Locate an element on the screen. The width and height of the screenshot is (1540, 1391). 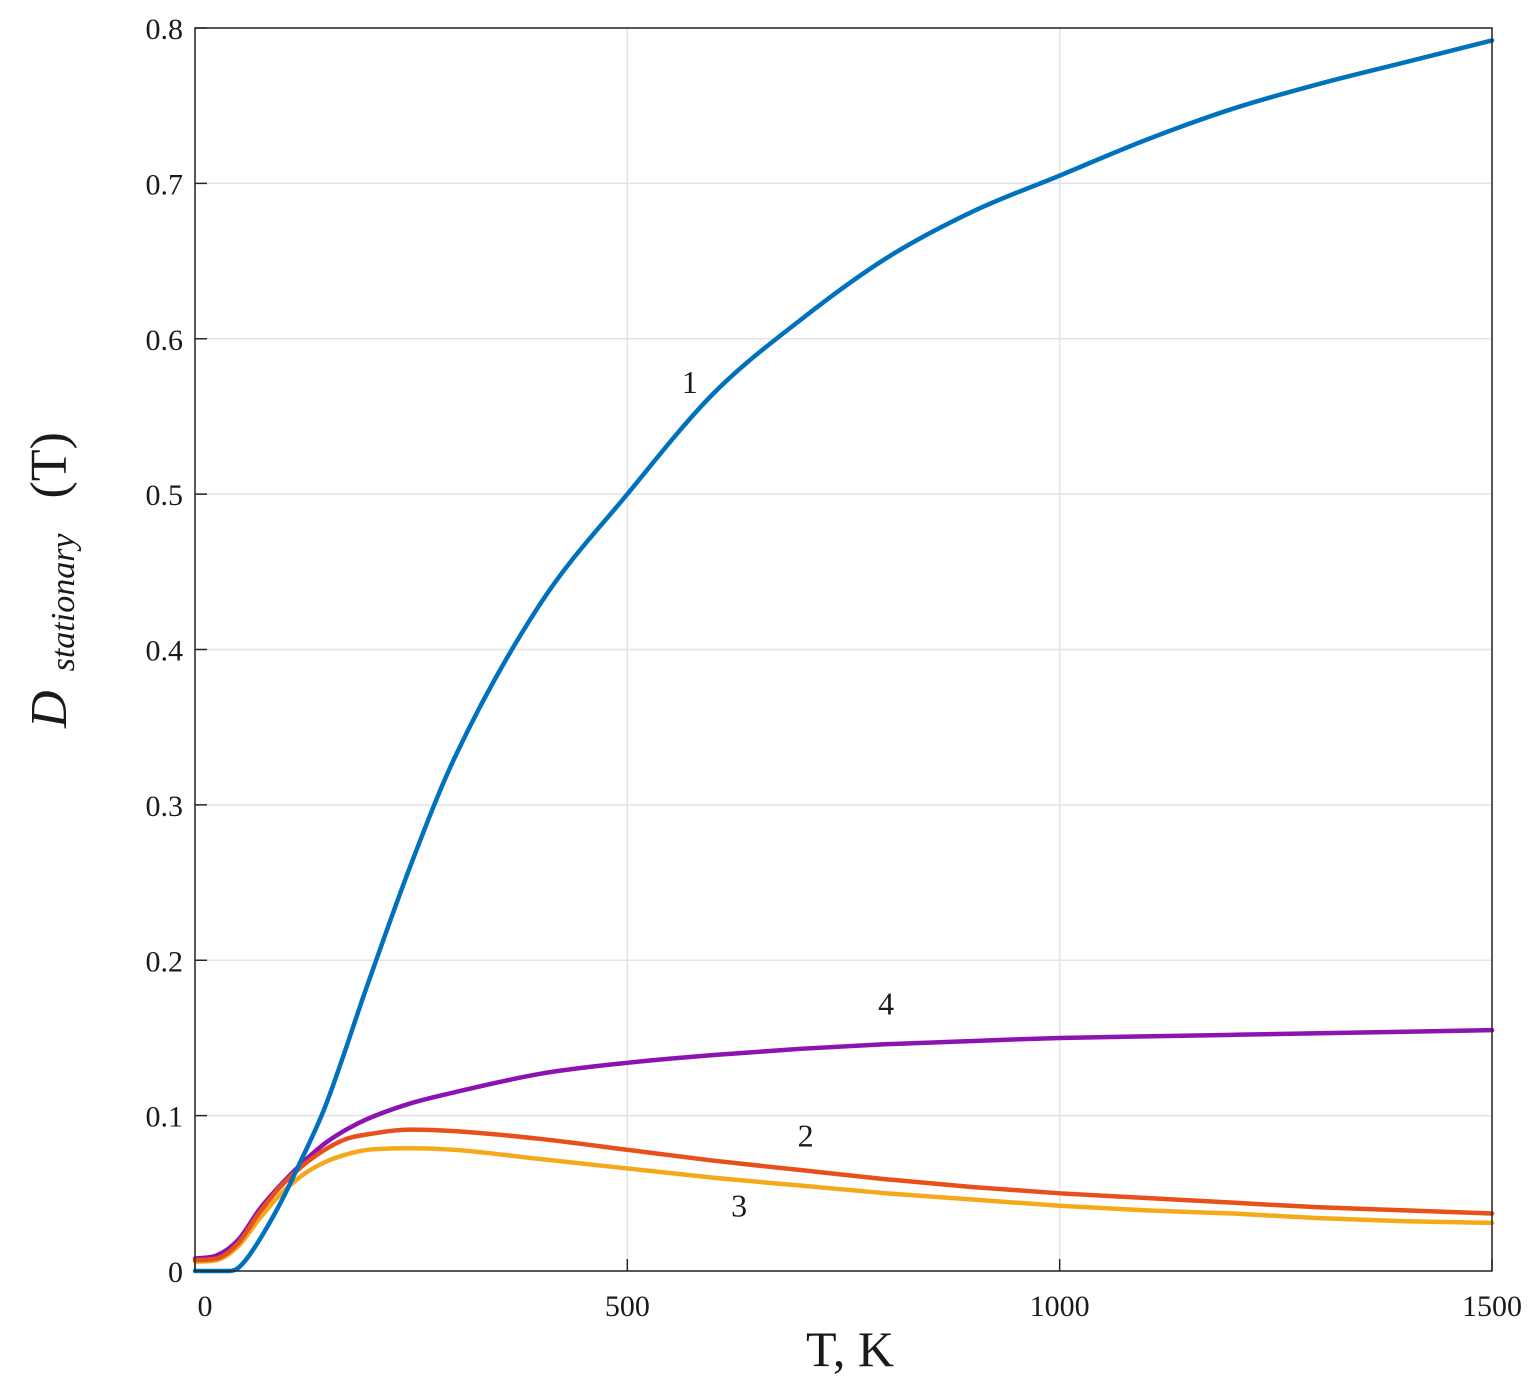
y-tick-label: 0.1 is located at coordinates (165, 1117).